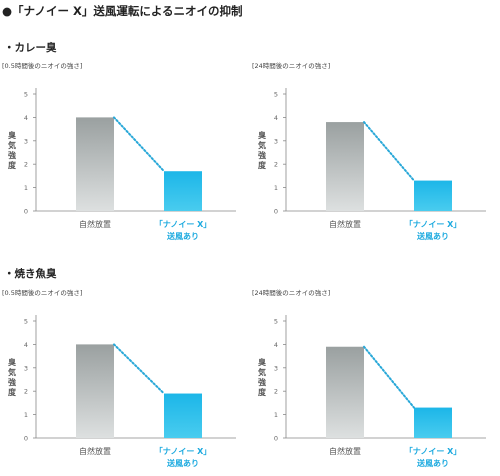 The width and height of the screenshot is (500, 476). Describe the element at coordinates (30, 274) in the screenshot. I see `section-title-grilled-fish: ・焼き魚臭` at that location.